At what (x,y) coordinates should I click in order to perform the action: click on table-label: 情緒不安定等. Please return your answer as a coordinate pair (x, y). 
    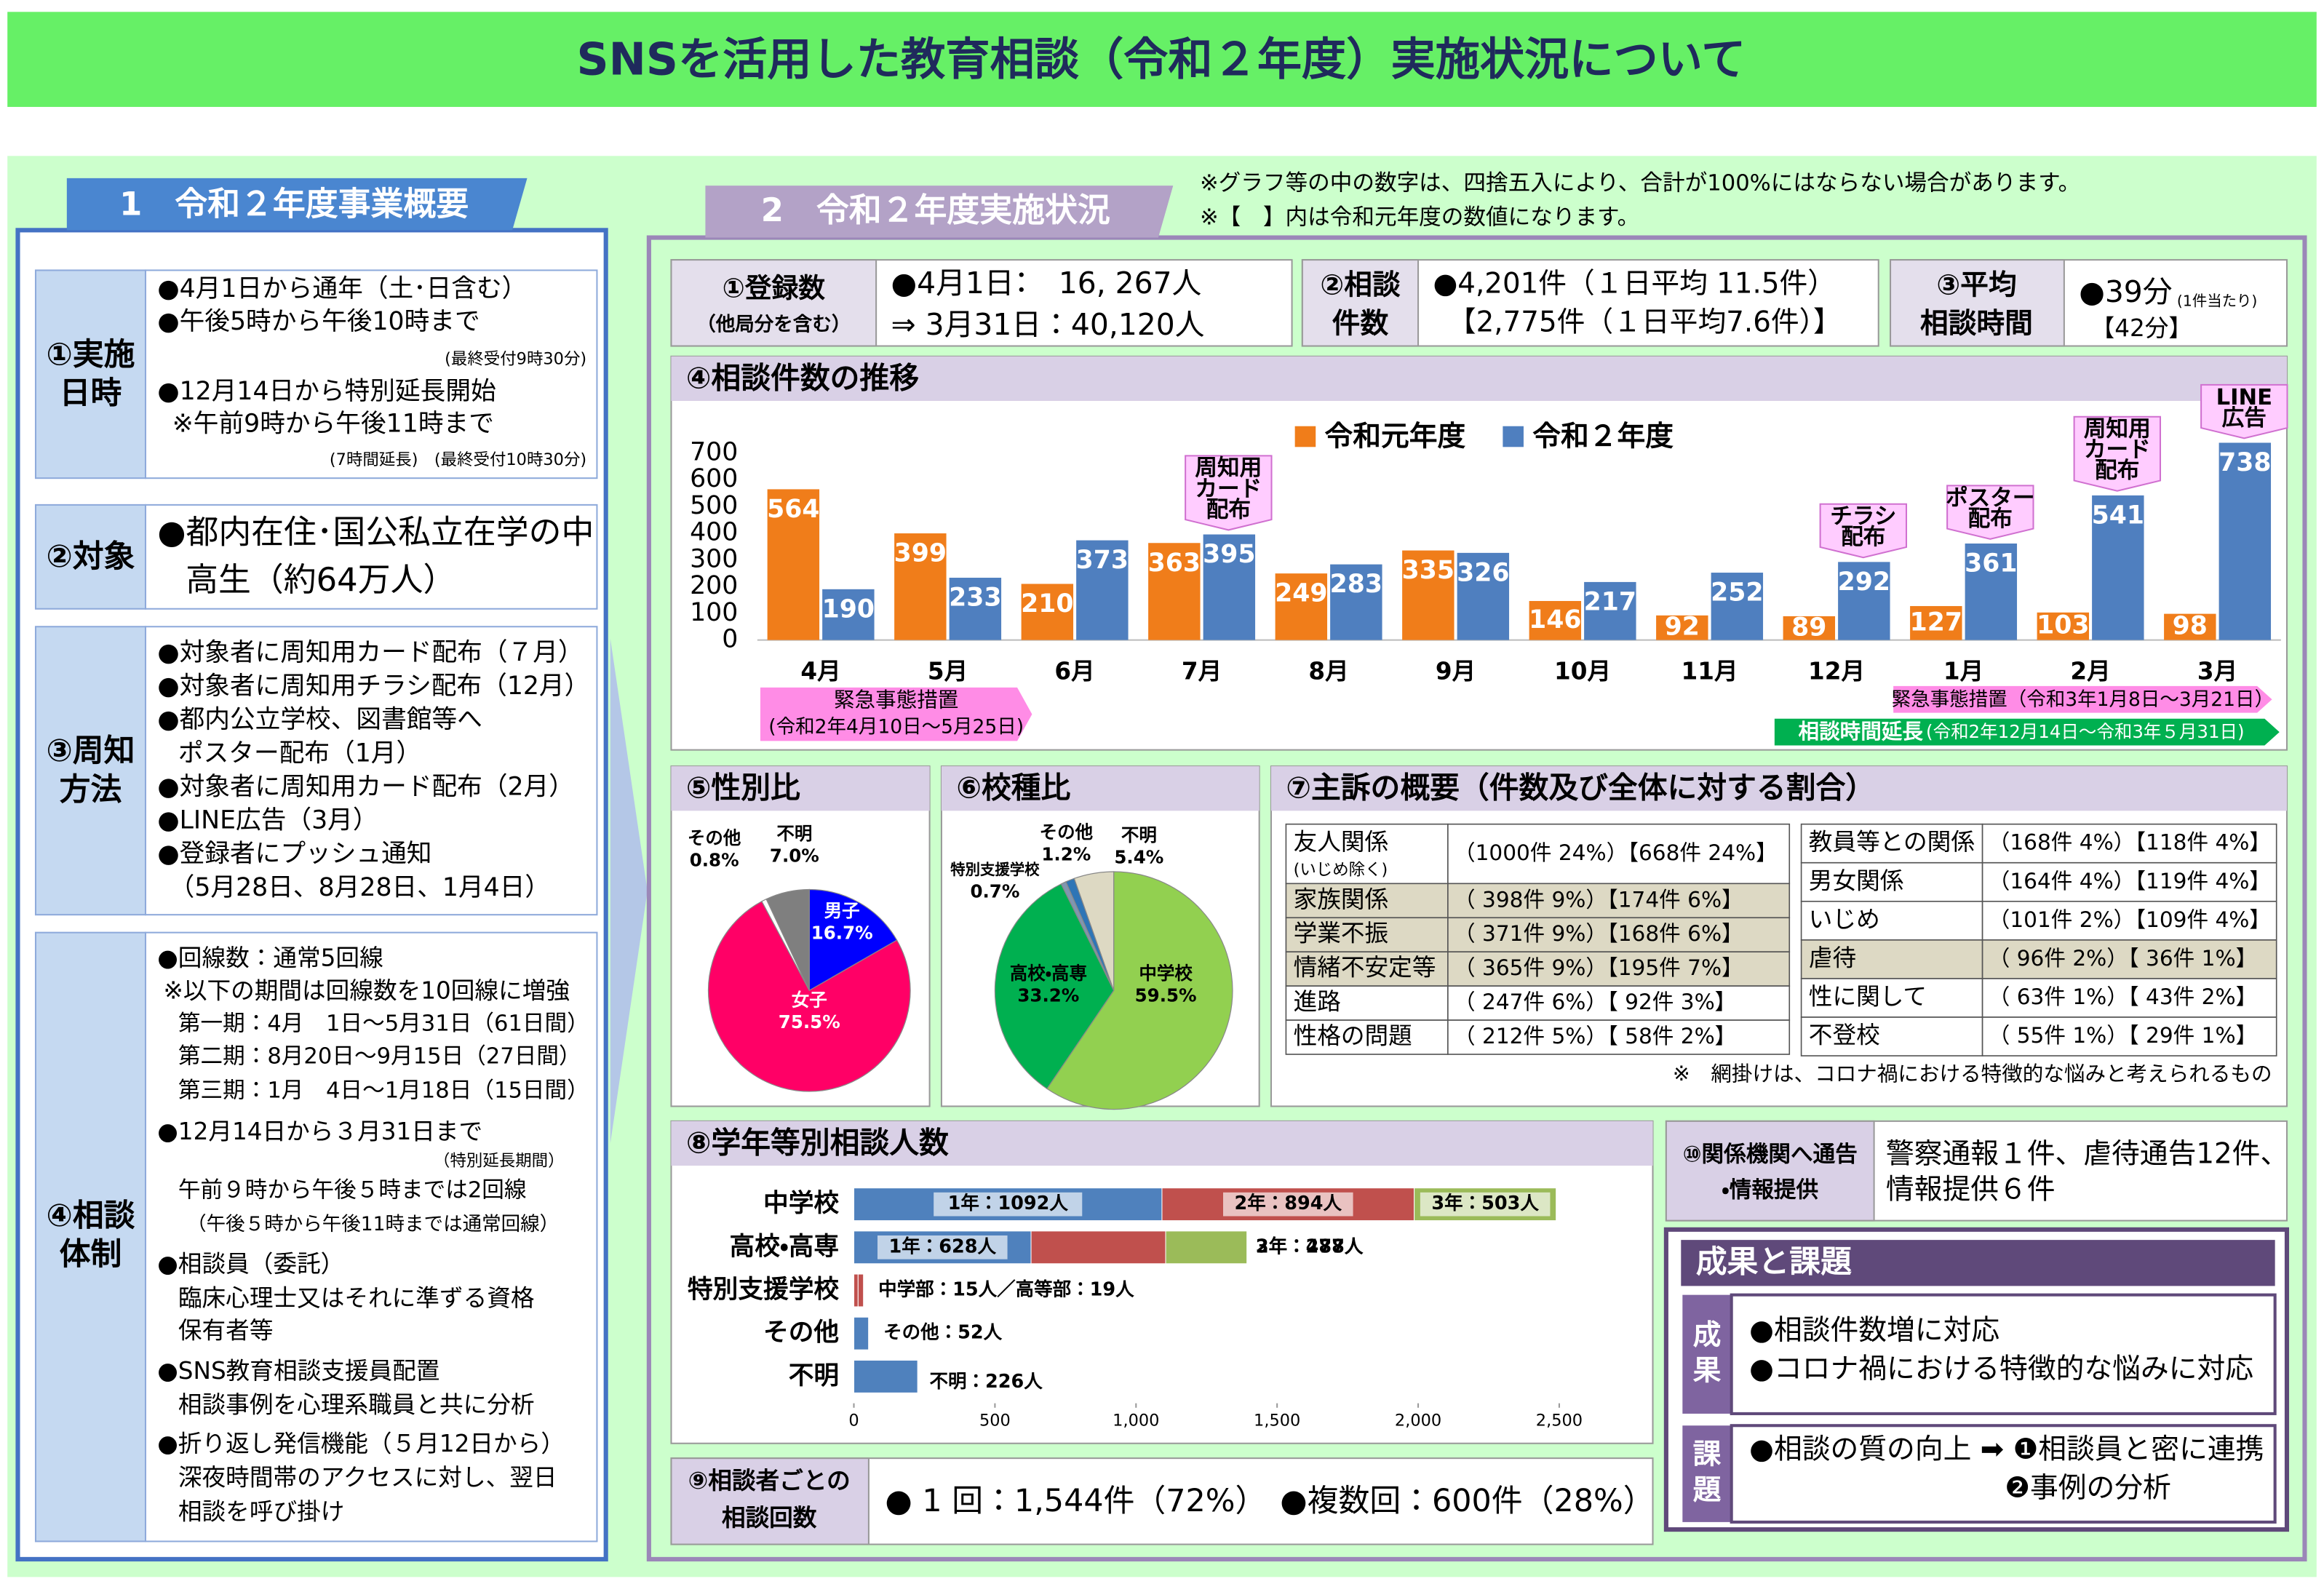
    Looking at the image, I should click on (1365, 968).